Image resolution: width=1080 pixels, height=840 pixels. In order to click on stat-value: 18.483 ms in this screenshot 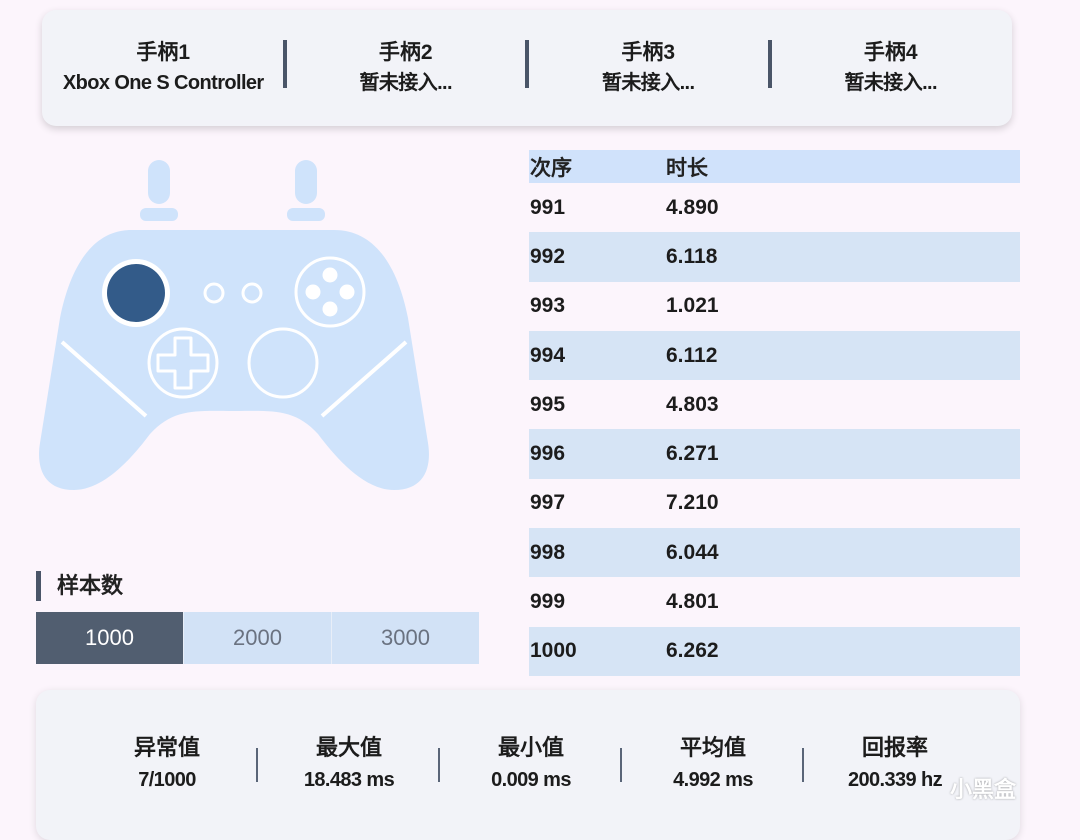, I will do `click(349, 780)`.